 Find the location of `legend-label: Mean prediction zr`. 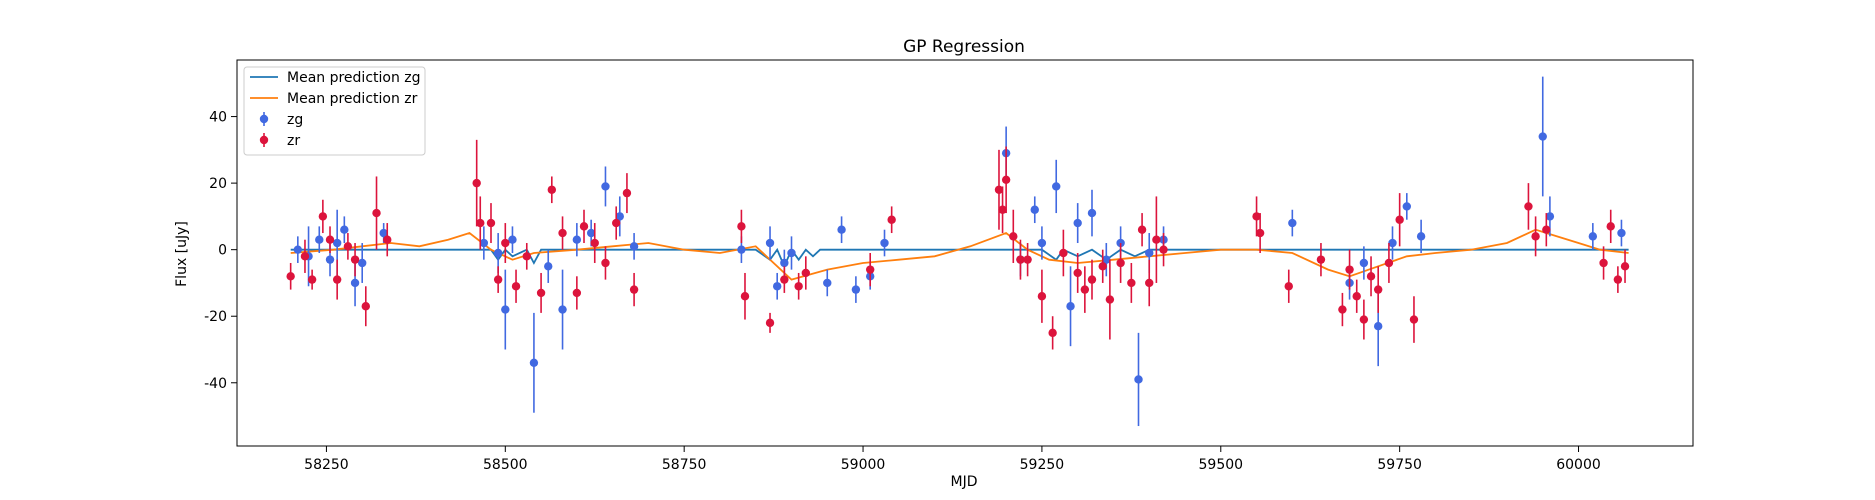

legend-label: Mean prediction zr is located at coordinates (352, 99).